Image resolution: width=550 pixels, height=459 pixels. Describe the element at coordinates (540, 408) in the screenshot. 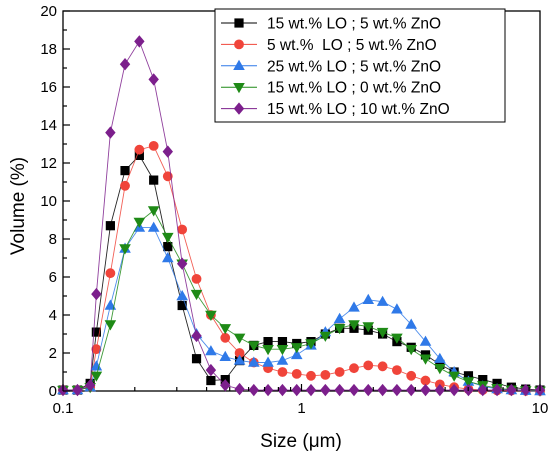

I see `x-tick-label: 10` at that location.